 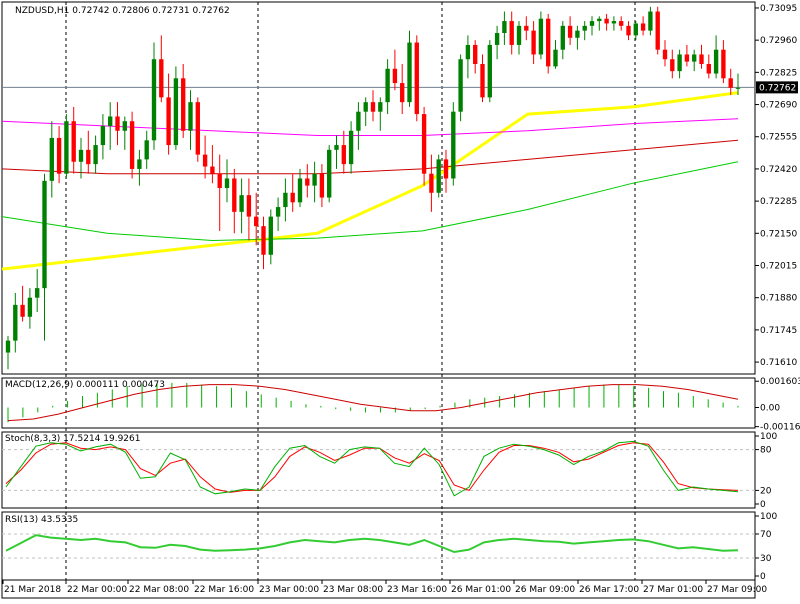 I want to click on price-tick-label: 0.72690, so click(x=778, y=106).